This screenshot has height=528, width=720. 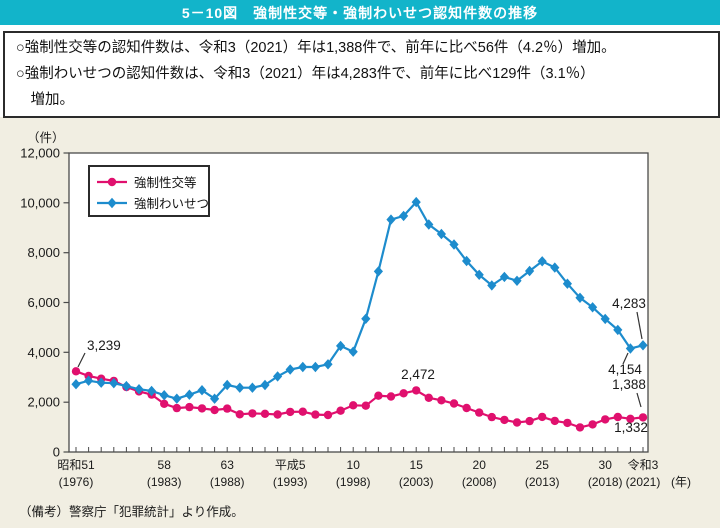 I want to click on data-point-1-1976, so click(x=76, y=384).